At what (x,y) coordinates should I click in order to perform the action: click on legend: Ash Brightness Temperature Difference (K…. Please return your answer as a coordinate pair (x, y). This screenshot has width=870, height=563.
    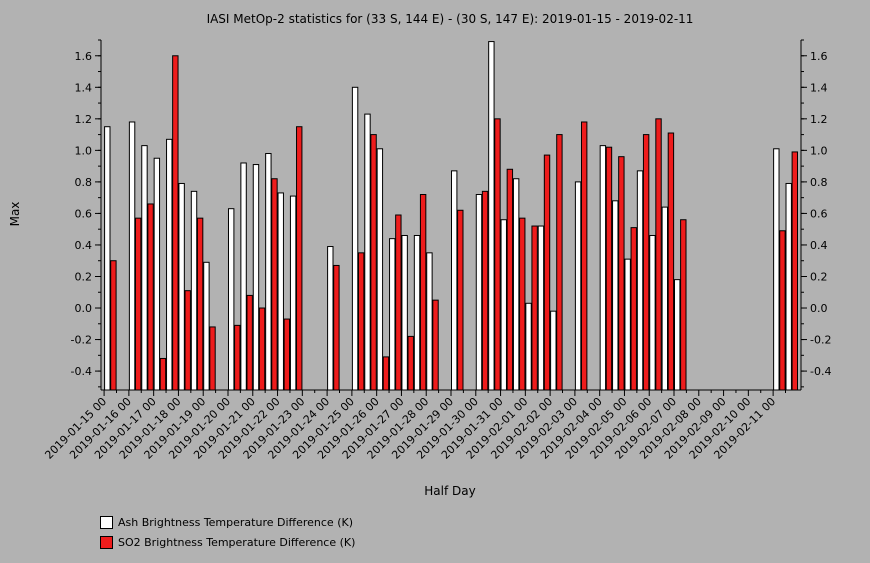
    Looking at the image, I should click on (227, 532).